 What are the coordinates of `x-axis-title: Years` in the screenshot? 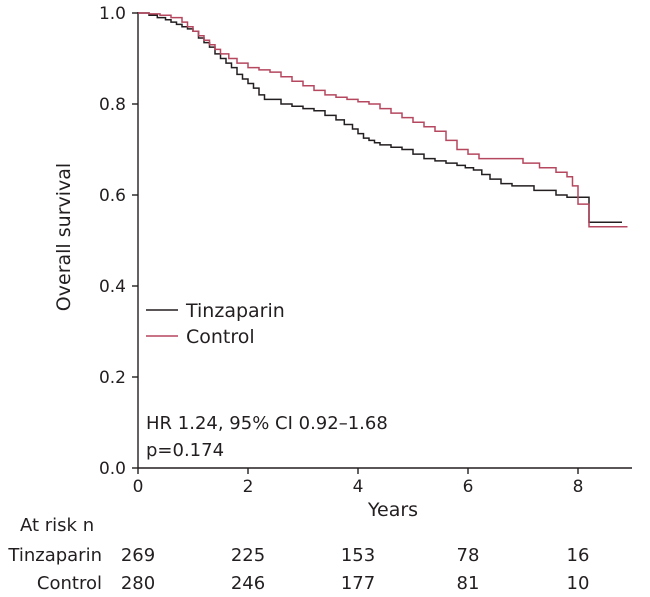 It's located at (392, 510).